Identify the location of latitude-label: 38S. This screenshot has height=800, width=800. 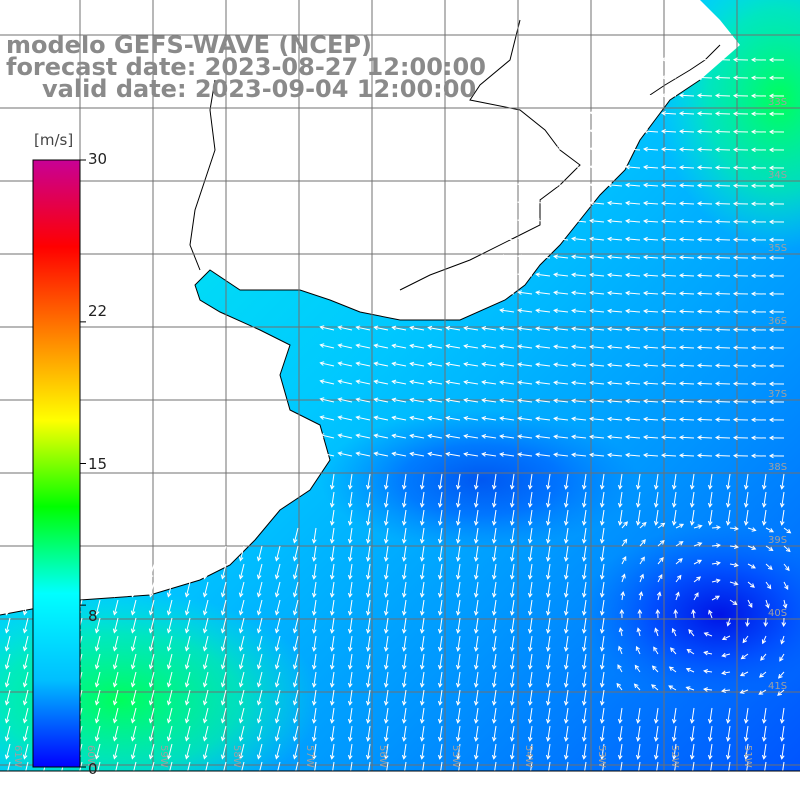
(777, 467).